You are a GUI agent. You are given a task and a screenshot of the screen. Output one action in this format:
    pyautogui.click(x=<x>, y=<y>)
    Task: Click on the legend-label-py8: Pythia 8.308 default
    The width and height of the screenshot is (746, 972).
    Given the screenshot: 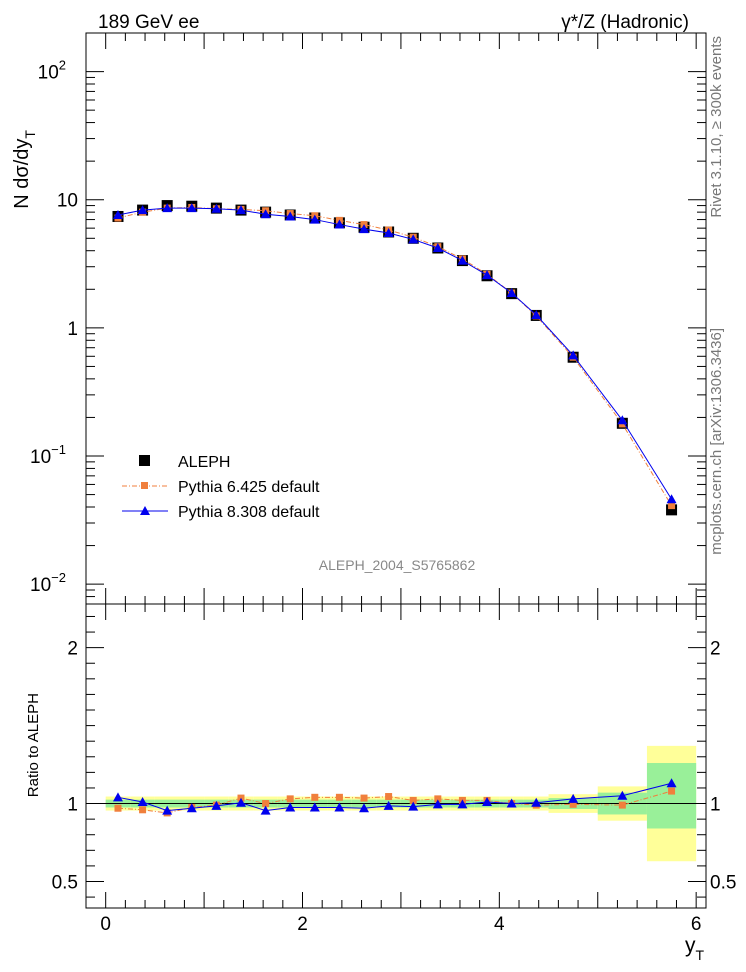 What is the action you would take?
    pyautogui.click(x=249, y=512)
    